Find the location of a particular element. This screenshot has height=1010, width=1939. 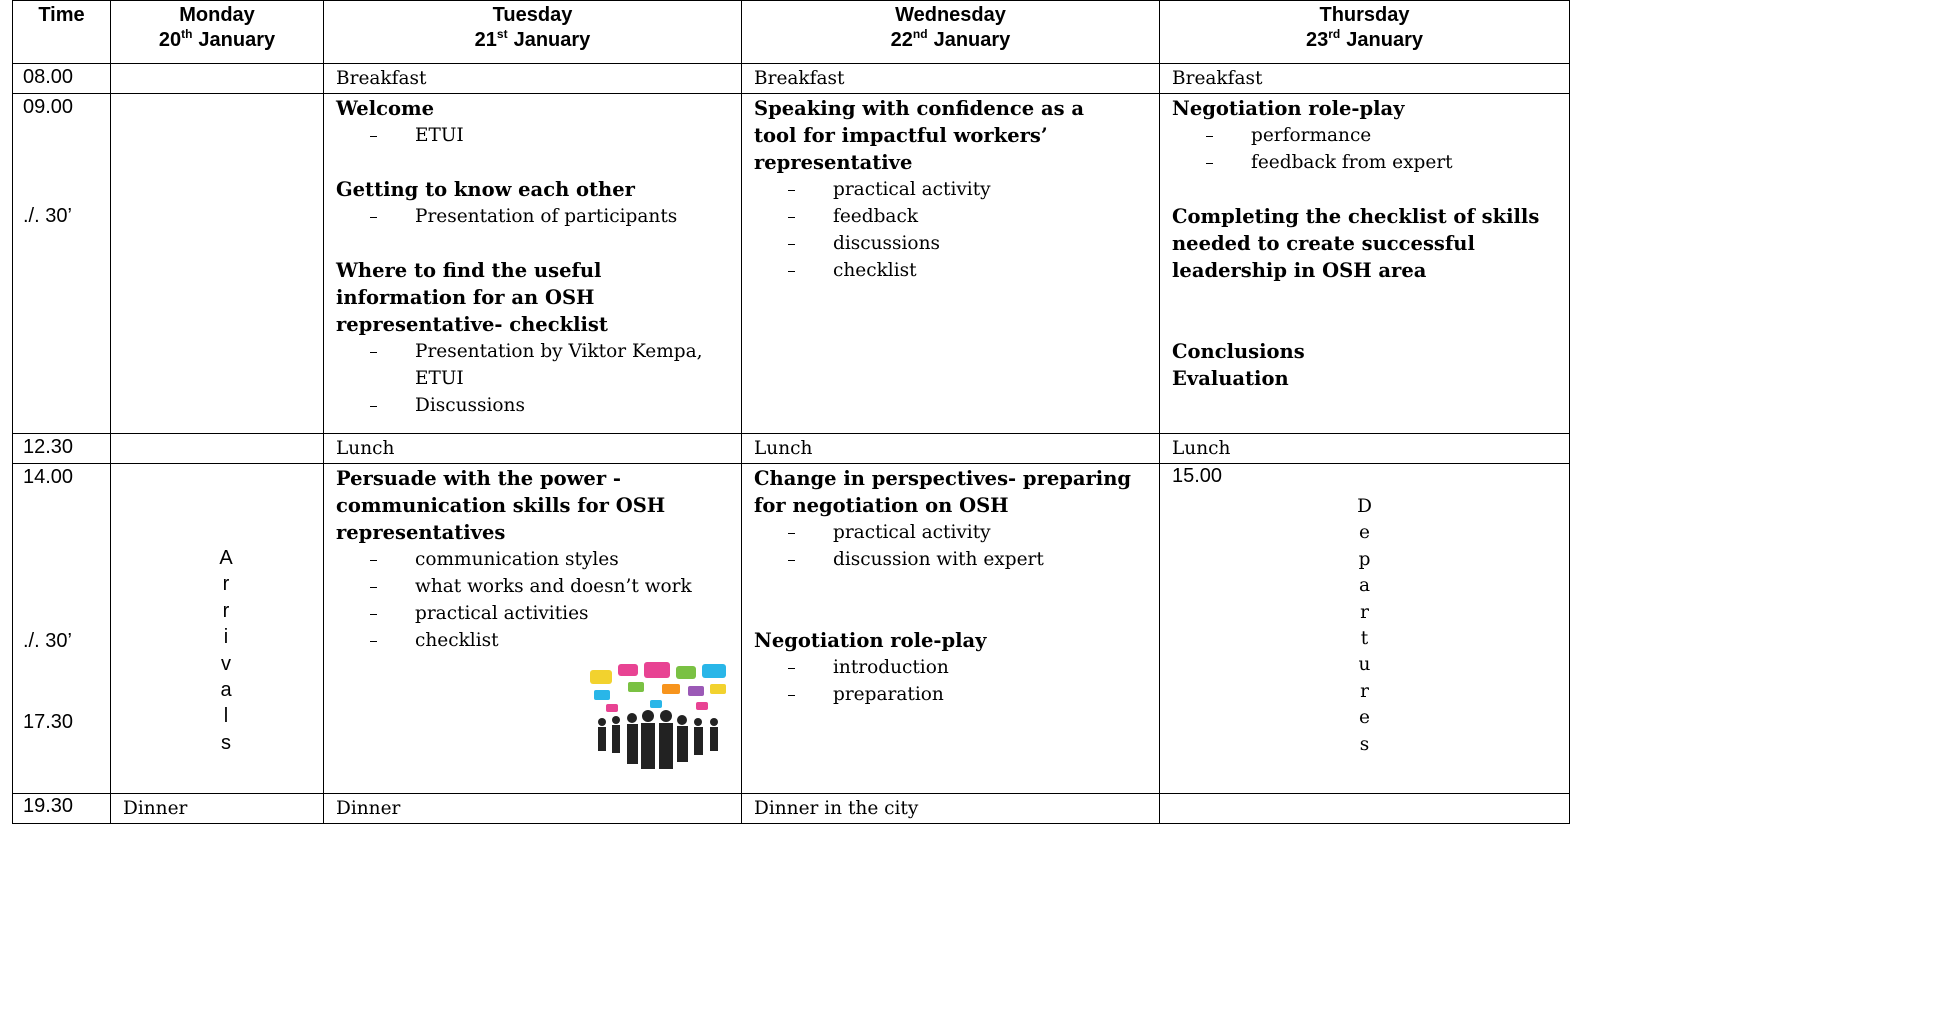

header-cell: Thursday 23rd January is located at coordinates (1364, 32).